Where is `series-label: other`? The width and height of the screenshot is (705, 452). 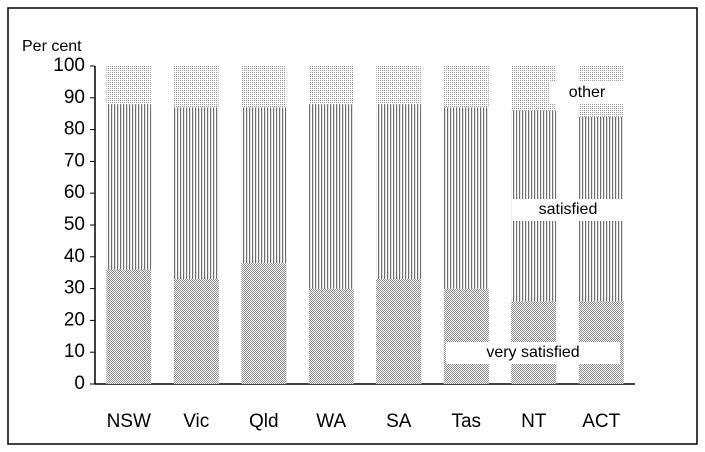
series-label: other is located at coordinates (587, 92).